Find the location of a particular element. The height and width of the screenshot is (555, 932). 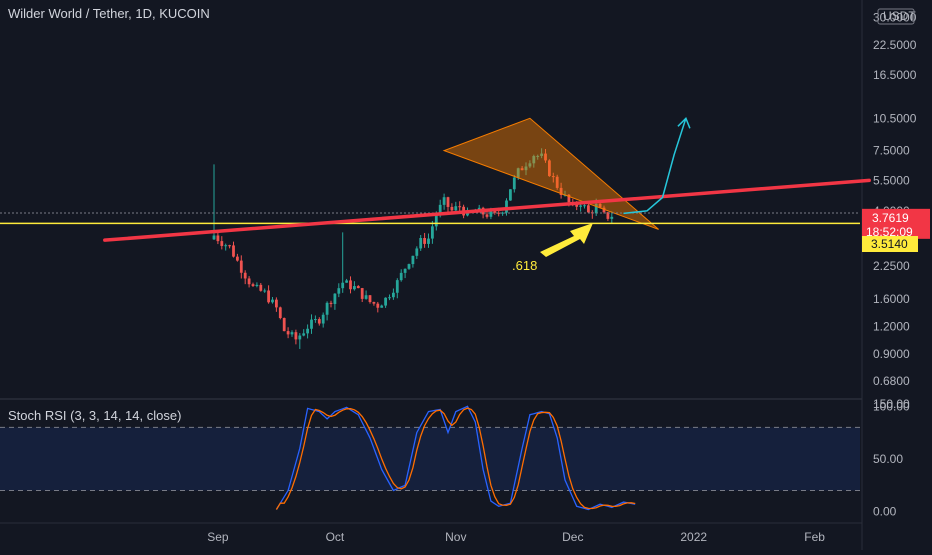

stoch-rsi-title: Stoch RSI (3, 3, 14, 14, close) is located at coordinates (95, 415).